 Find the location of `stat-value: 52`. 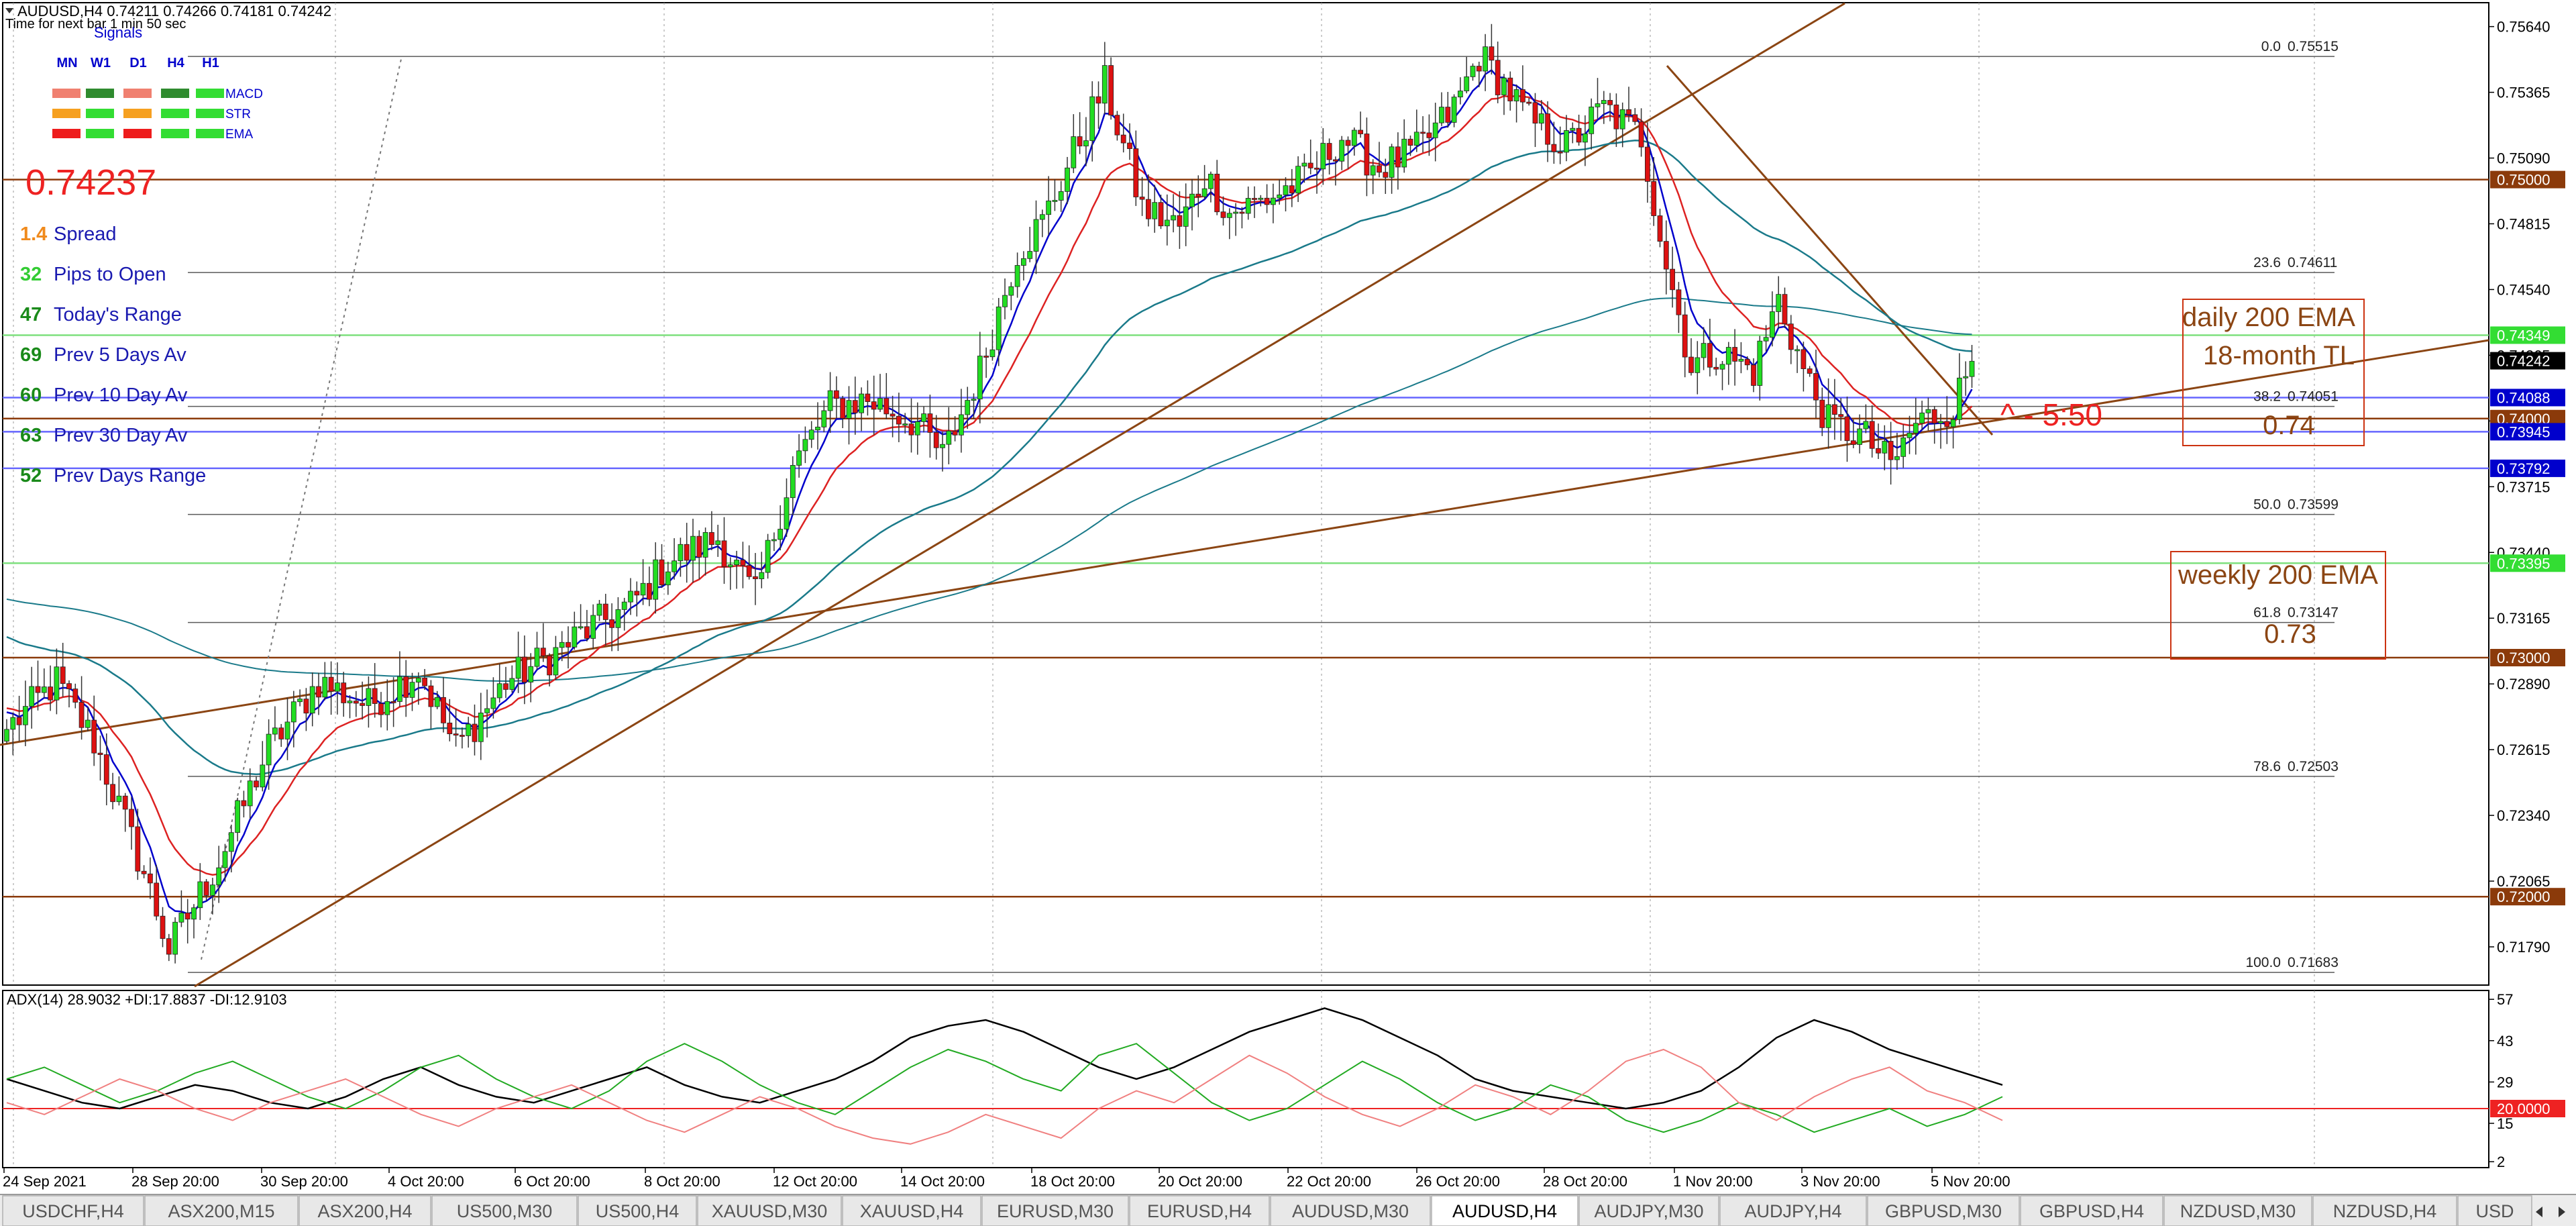

stat-value: 52 is located at coordinates (31, 476).